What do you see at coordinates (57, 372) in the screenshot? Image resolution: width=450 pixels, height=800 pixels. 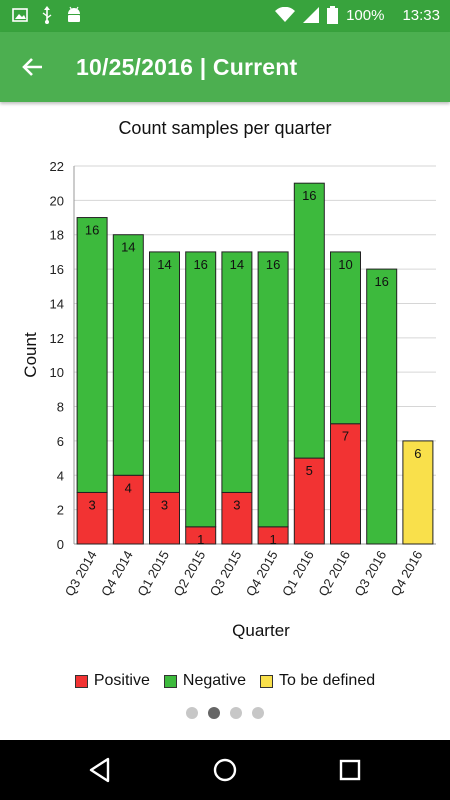 I see `y-tick-label: 10` at bounding box center [57, 372].